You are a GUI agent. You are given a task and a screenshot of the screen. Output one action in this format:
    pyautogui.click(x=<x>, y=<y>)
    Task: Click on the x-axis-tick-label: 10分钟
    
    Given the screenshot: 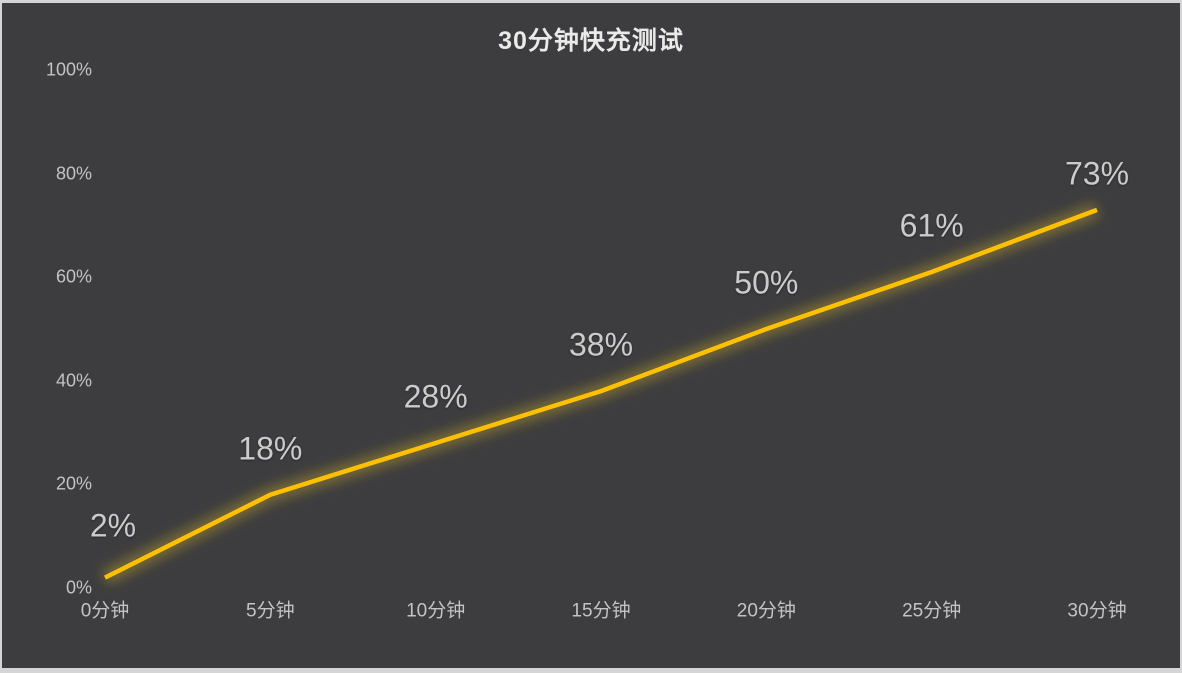 What is the action you would take?
    pyautogui.click(x=436, y=611)
    